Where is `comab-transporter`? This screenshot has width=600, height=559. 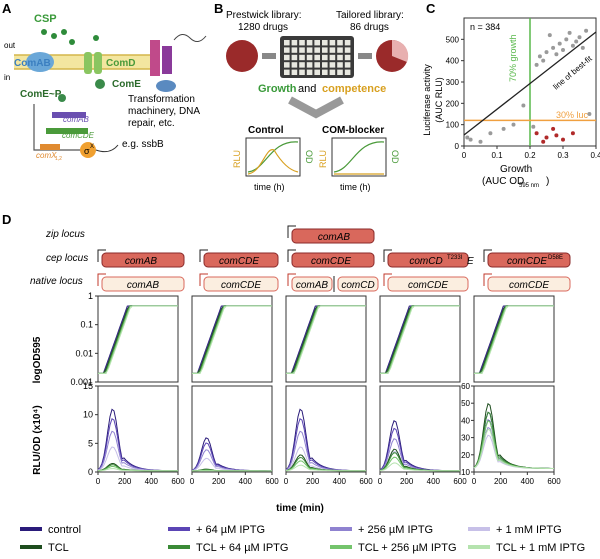
comab-transporter is located at coordinates (40, 62).